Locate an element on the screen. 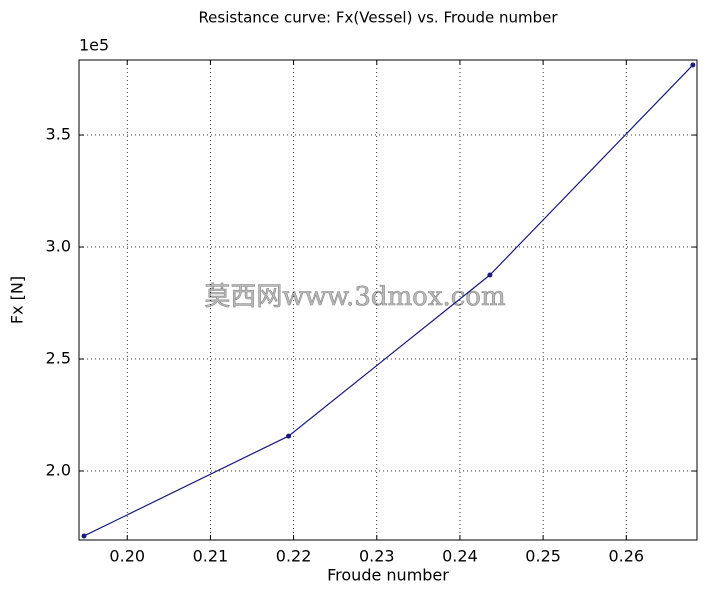 This screenshot has width=707, height=596. y-axis-label: Fx [N] is located at coordinates (17, 300).